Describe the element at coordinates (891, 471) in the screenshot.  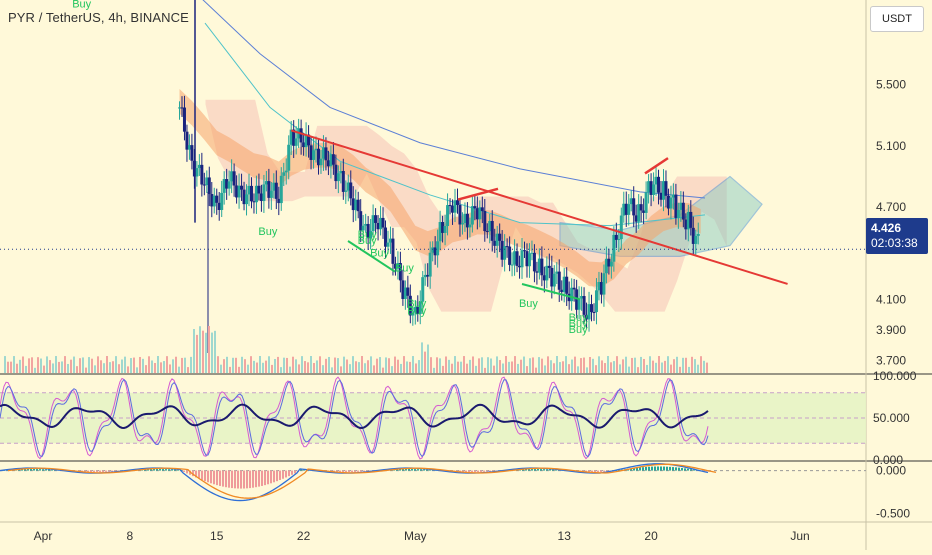
I see `macd-axis-label: 0.000` at that location.